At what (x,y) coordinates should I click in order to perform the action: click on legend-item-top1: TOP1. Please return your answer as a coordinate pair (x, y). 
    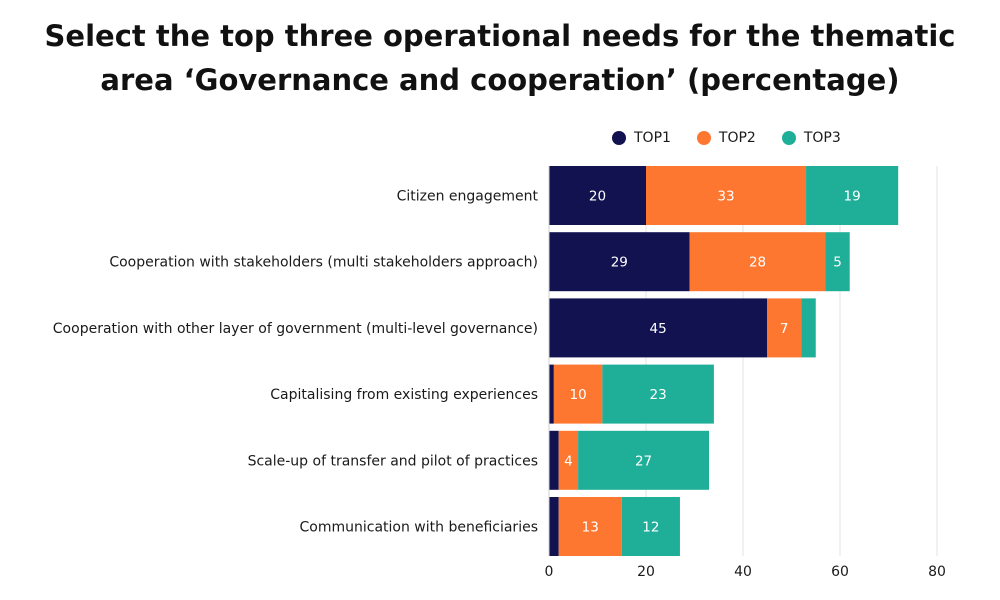
    Looking at the image, I should click on (641, 138).